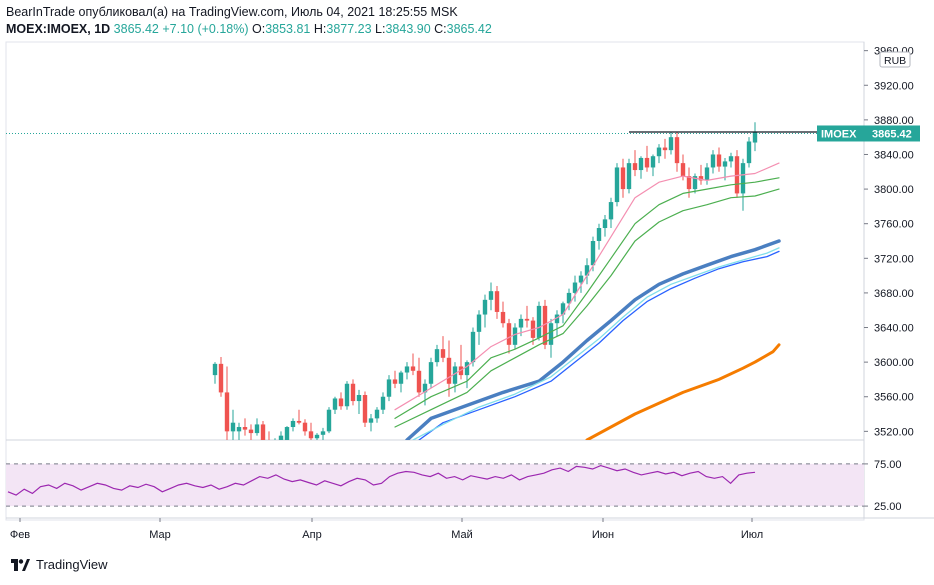 The image size is (934, 585). What do you see at coordinates (894, 432) in the screenshot?
I see `price-tick-label: 3520.00` at bounding box center [894, 432].